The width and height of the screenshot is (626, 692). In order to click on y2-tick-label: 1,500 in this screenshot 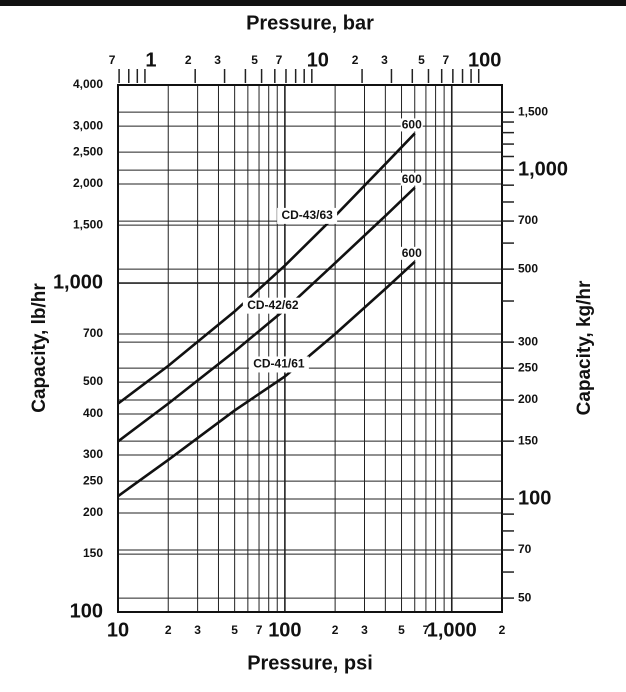, I will do `click(533, 111)`.